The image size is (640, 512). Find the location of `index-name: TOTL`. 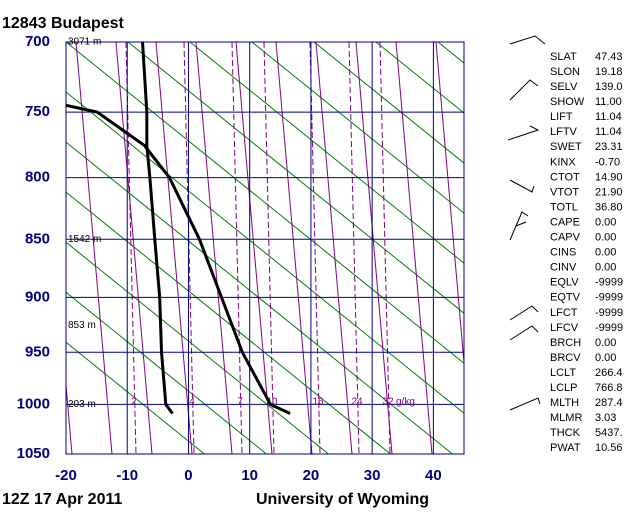

index-name: TOTL is located at coordinates (564, 207).